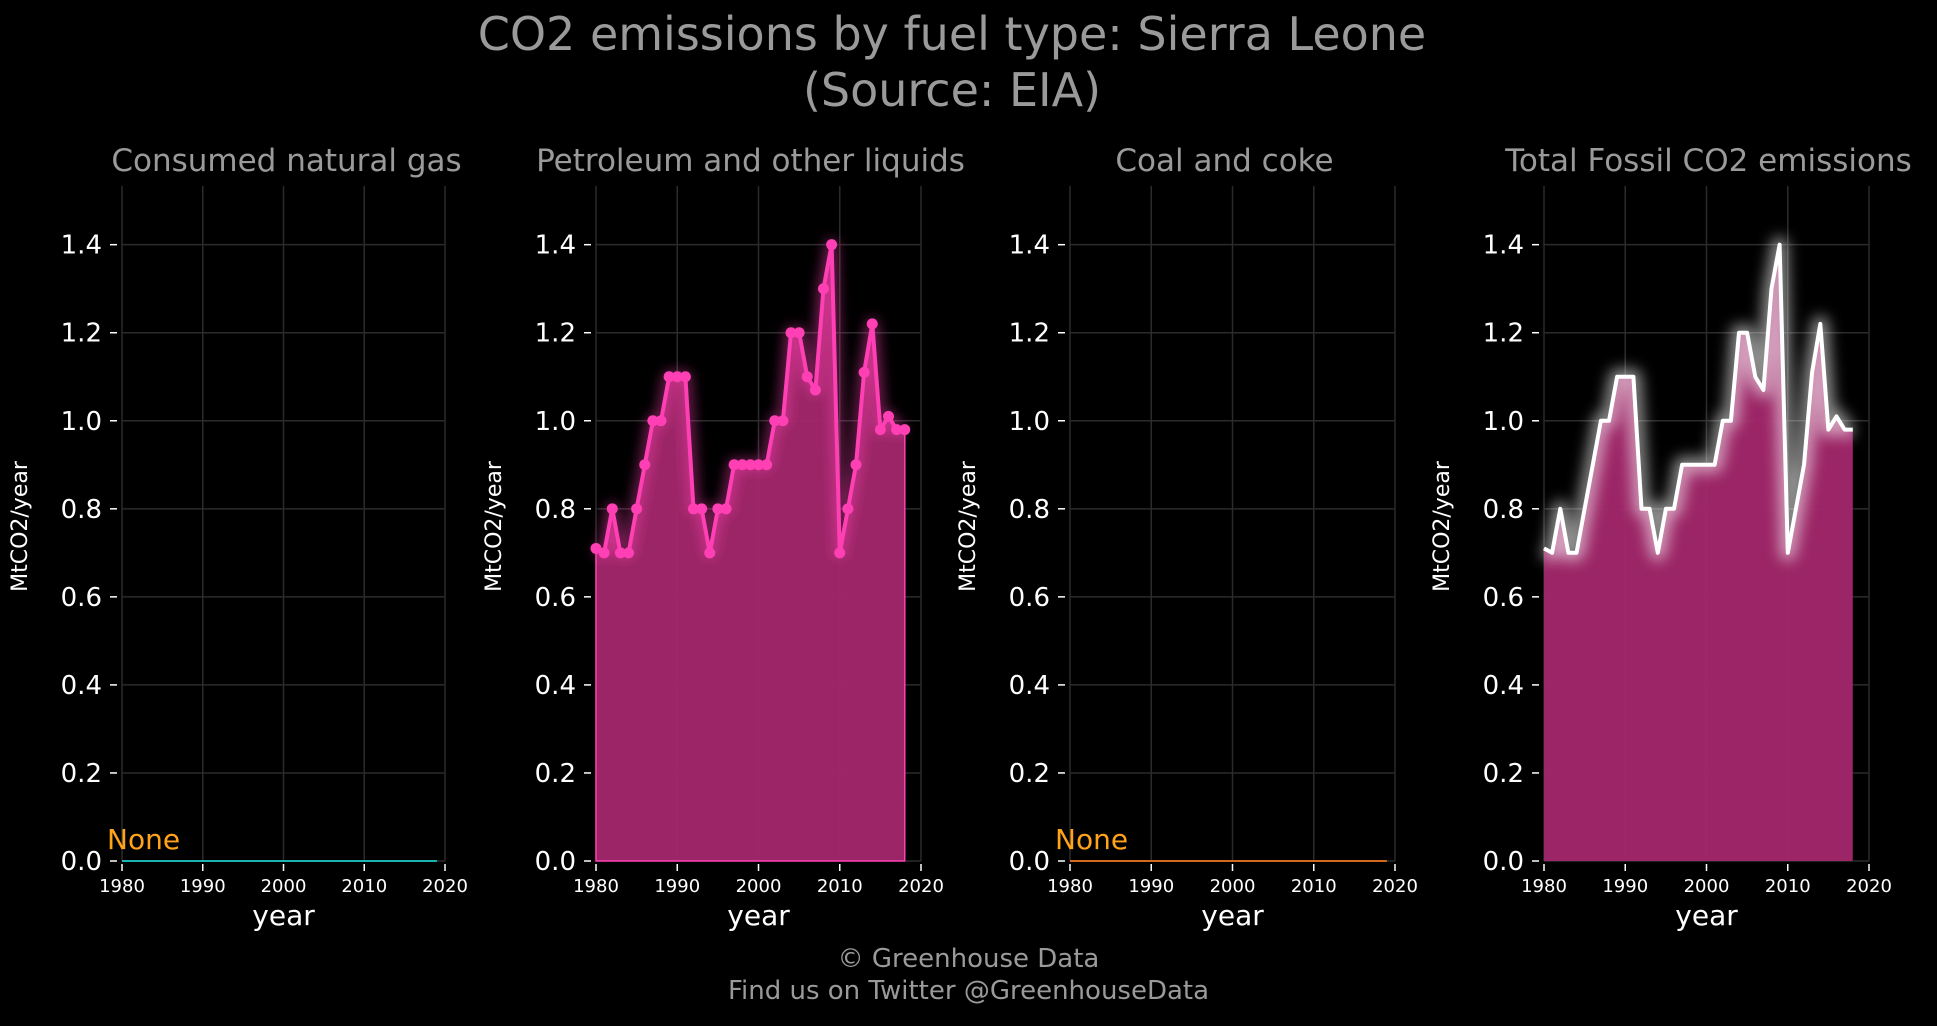  Describe the element at coordinates (968, 991) in the screenshot. I see `footer-twitter: Find us on Twitter @GreenhouseData` at that location.